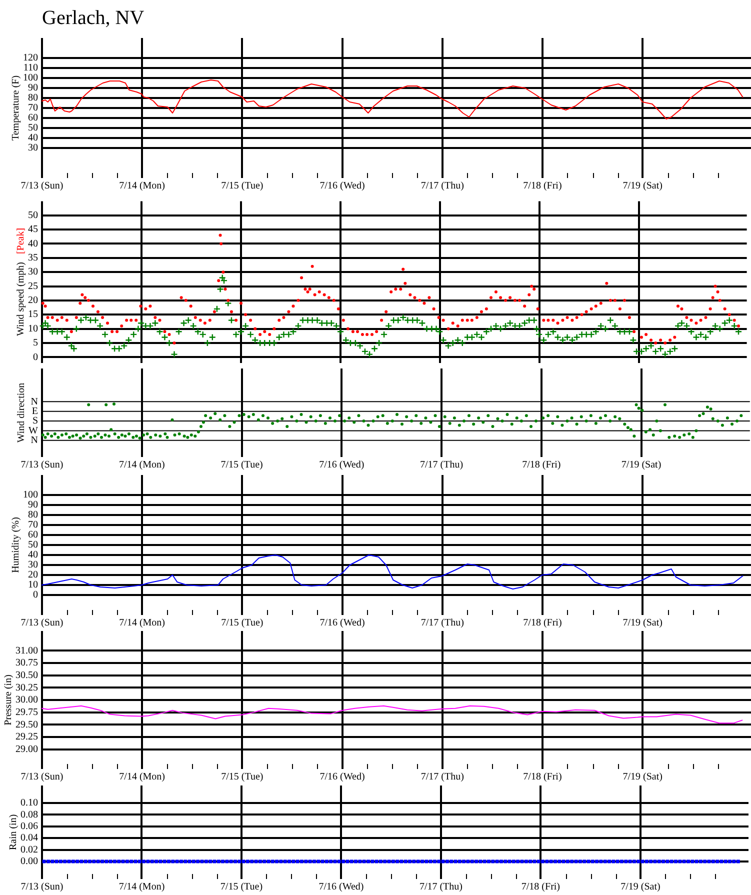 This screenshot has width=751, height=895. I want to click on y-tick-label: 30.25, so click(27, 688).